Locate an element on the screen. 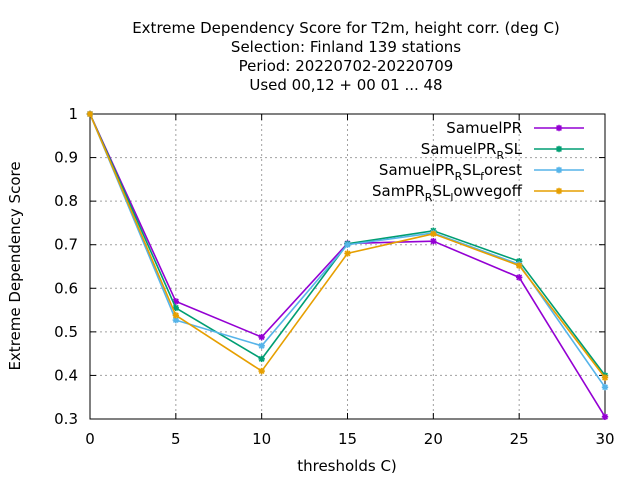 The image size is (640, 480). x-tick-label: 0 is located at coordinates (90, 439).